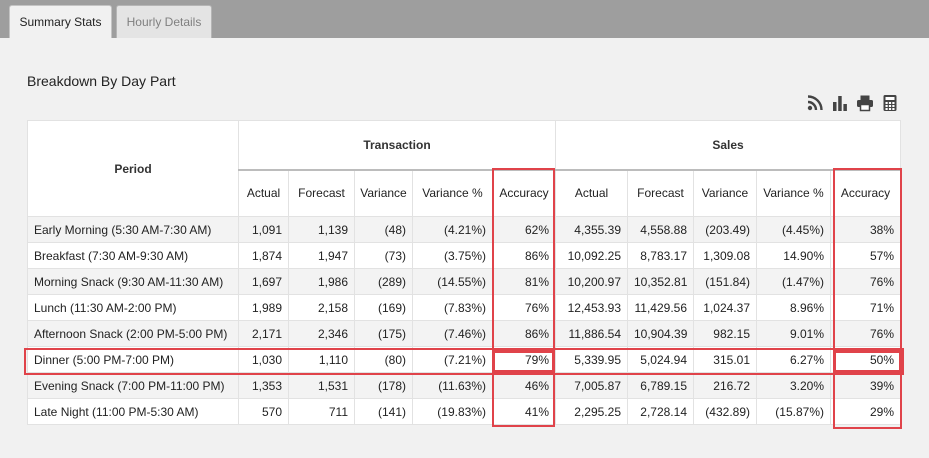 This screenshot has height=458, width=929. I want to click on t-forecast-cell: 2,346, so click(321, 333).